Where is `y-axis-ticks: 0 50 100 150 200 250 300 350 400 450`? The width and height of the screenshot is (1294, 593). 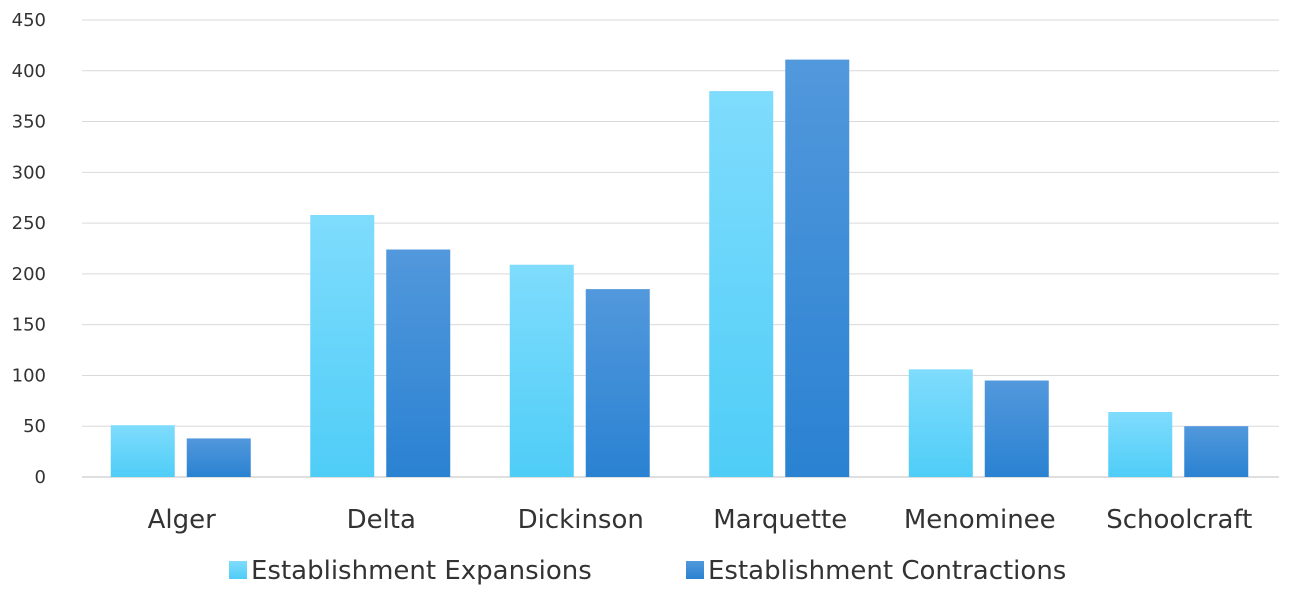
y-axis-ticks: 0 50 100 150 200 250 300 350 400 450 is located at coordinates (29, 249).